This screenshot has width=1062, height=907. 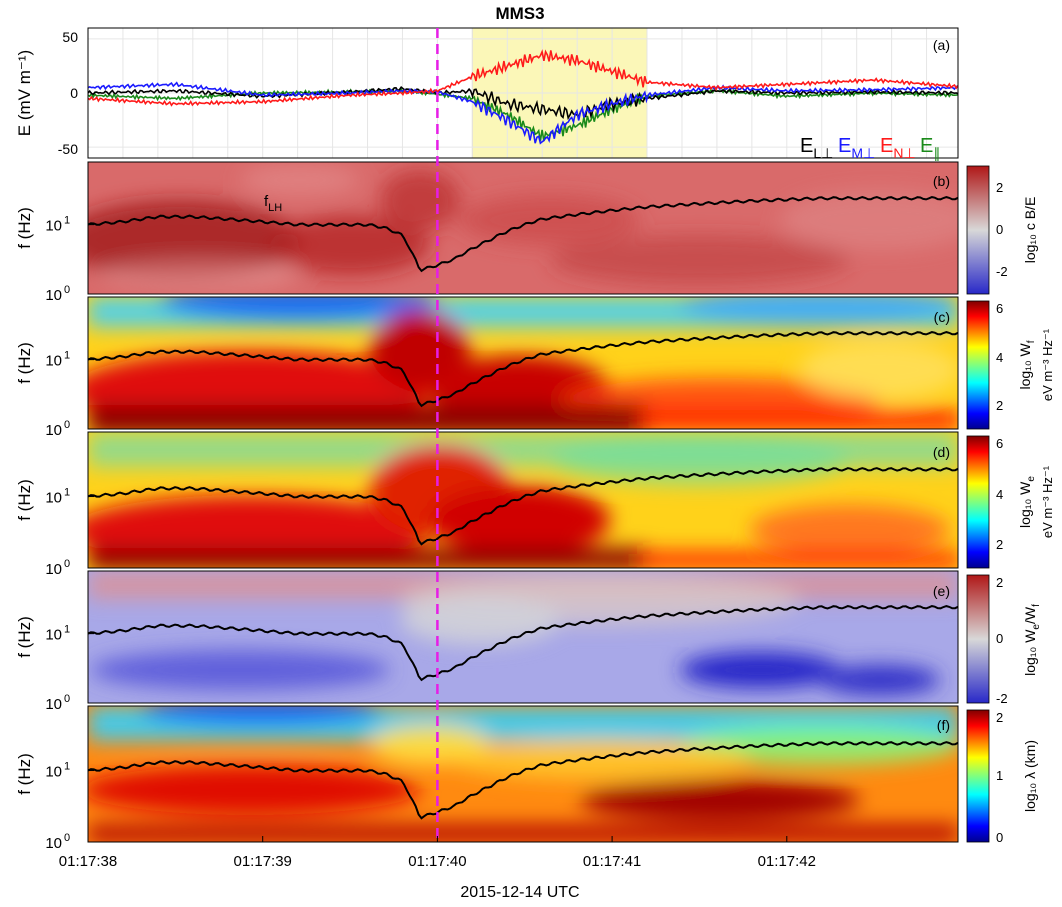 What do you see at coordinates (519, 13) in the screenshot?
I see `figure-title: MMS3` at bounding box center [519, 13].